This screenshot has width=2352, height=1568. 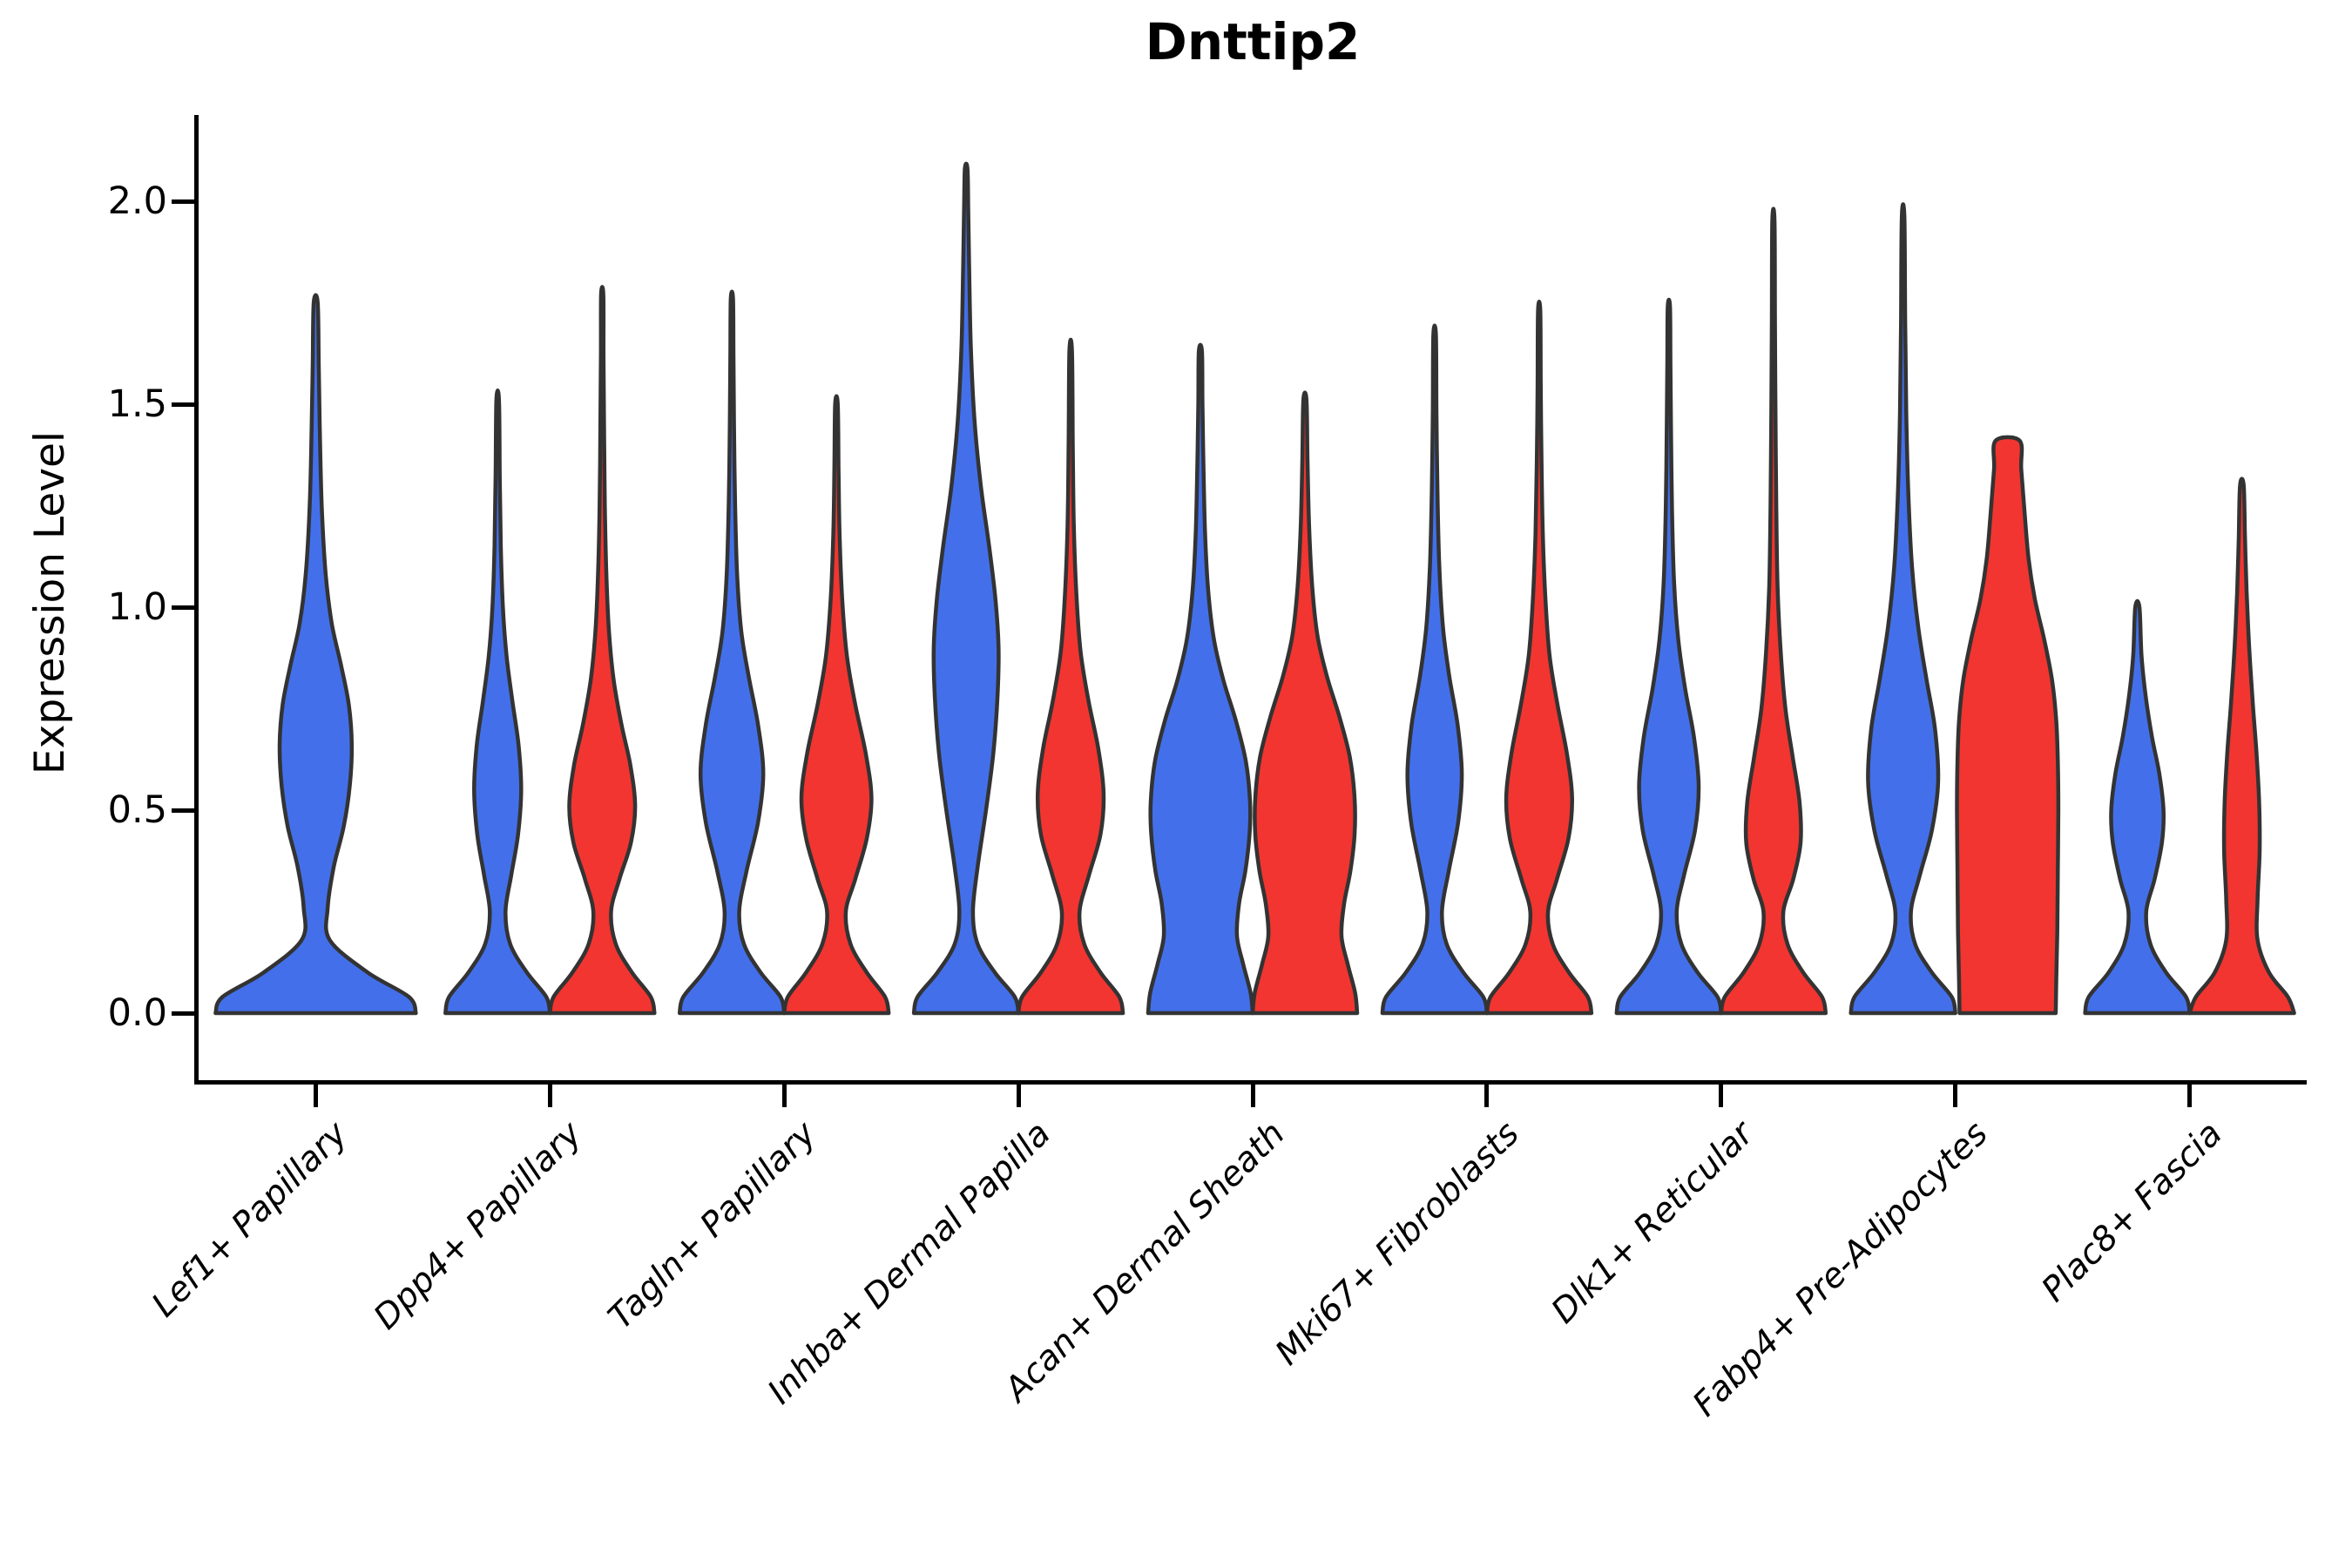 What do you see at coordinates (137, 1013) in the screenshot?
I see `y-tick-label: 0.0` at bounding box center [137, 1013].